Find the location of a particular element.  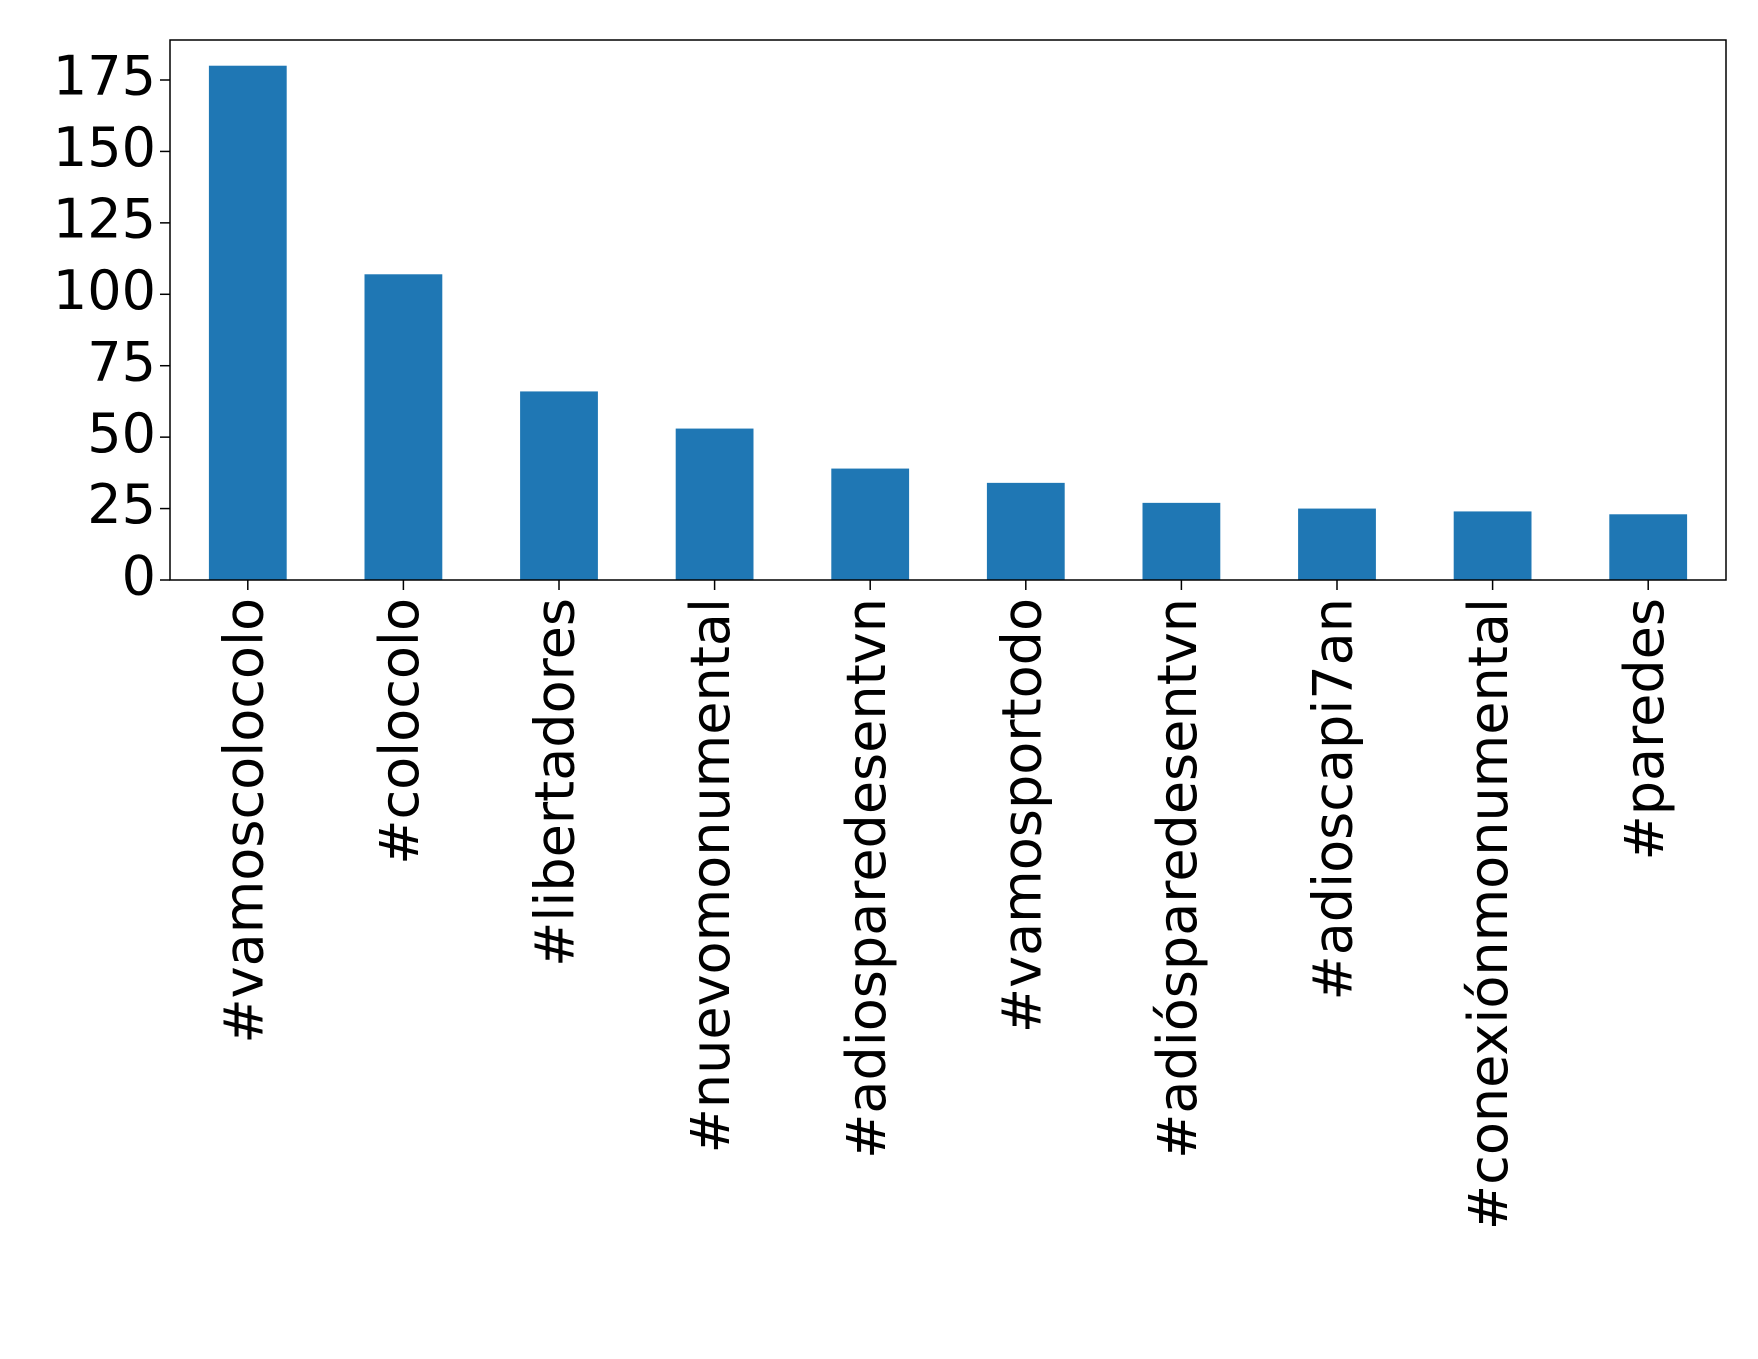

x-tick-label: #conexiónmonumental is located at coordinates (1488, 914).